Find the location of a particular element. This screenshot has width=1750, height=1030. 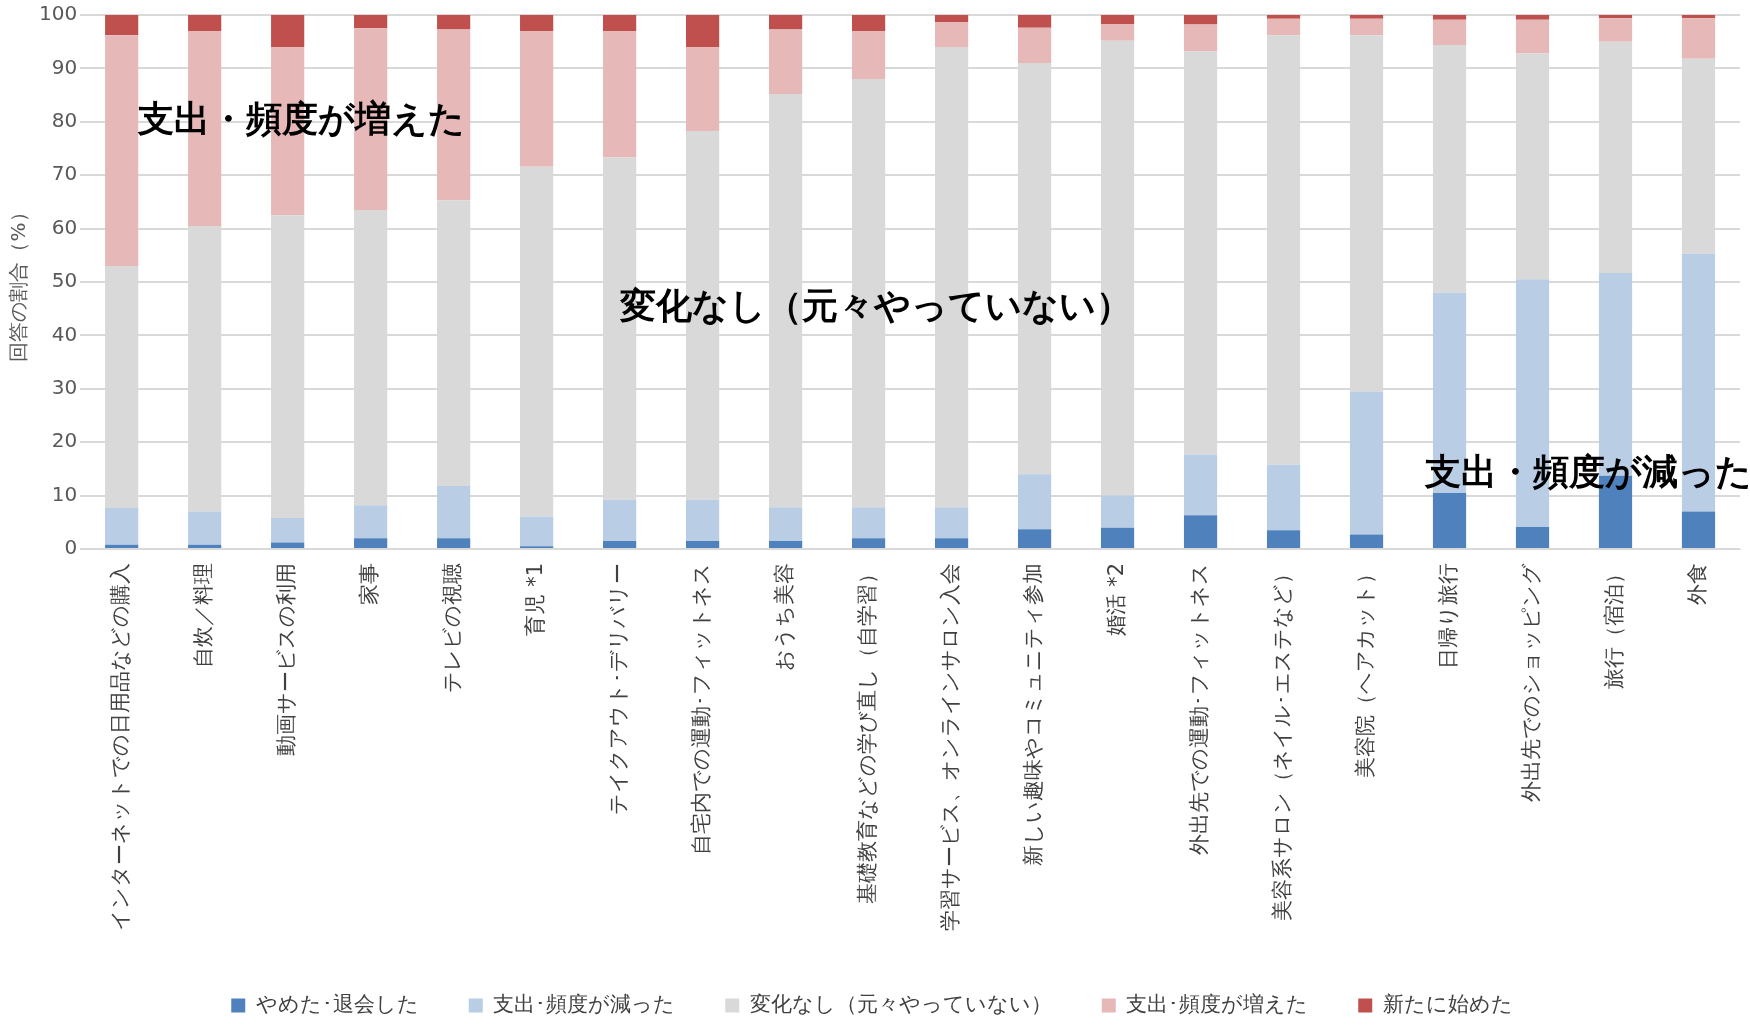

x-tick-label: 基礎教育などの学び直し（自学習） is located at coordinates (867, 733).